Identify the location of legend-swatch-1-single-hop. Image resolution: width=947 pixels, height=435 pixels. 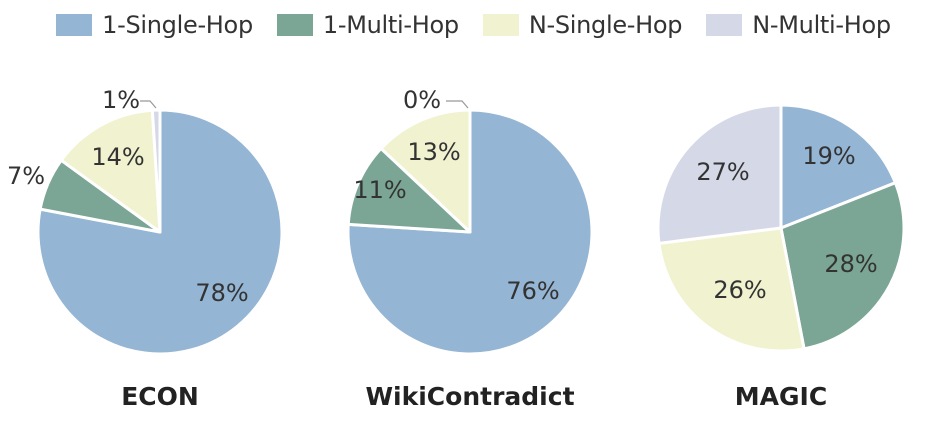
(74, 25).